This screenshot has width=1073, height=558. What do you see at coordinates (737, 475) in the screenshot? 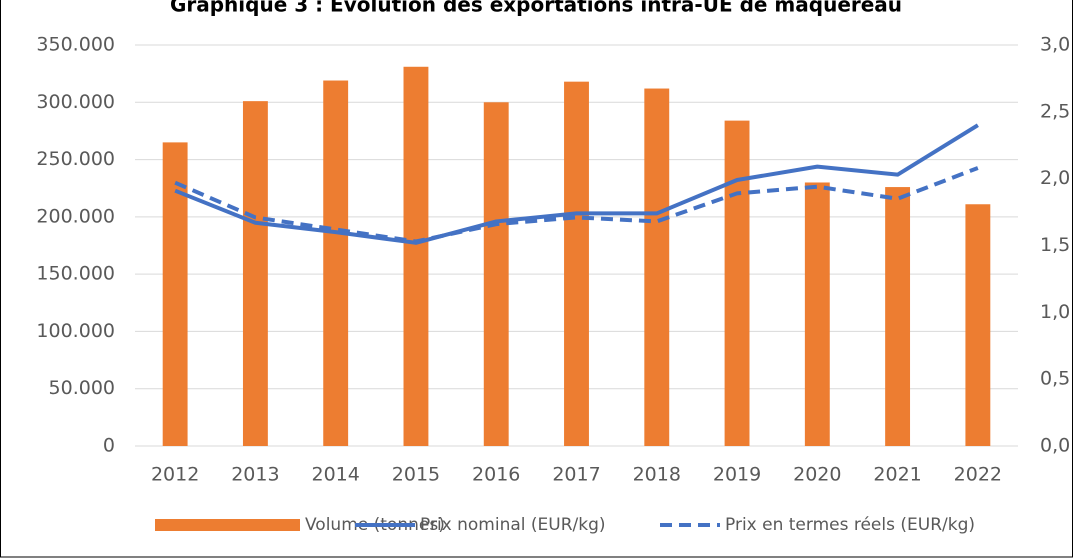
I see `x-tick-label: 2019` at bounding box center [737, 475].